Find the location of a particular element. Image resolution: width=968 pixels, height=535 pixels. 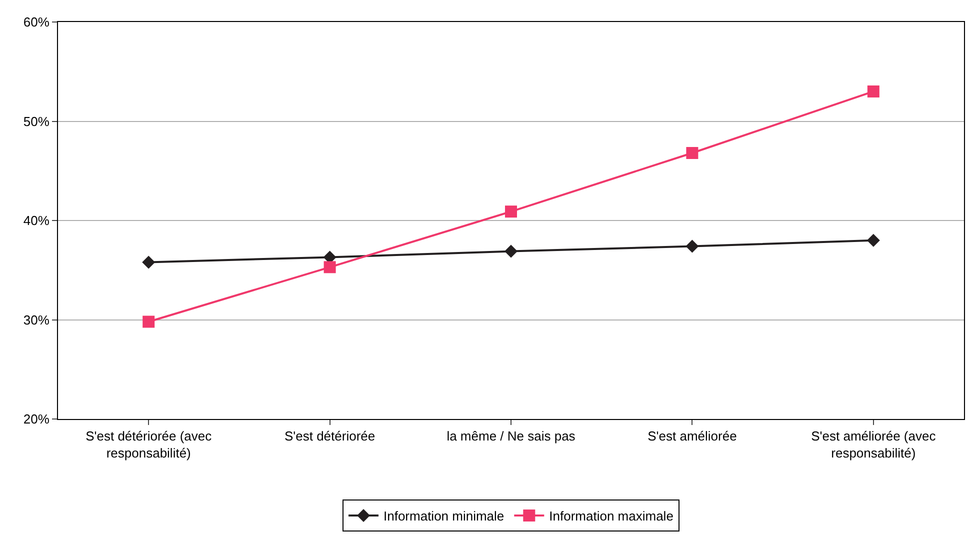

legend-label: Information minimale is located at coordinates (444, 516).